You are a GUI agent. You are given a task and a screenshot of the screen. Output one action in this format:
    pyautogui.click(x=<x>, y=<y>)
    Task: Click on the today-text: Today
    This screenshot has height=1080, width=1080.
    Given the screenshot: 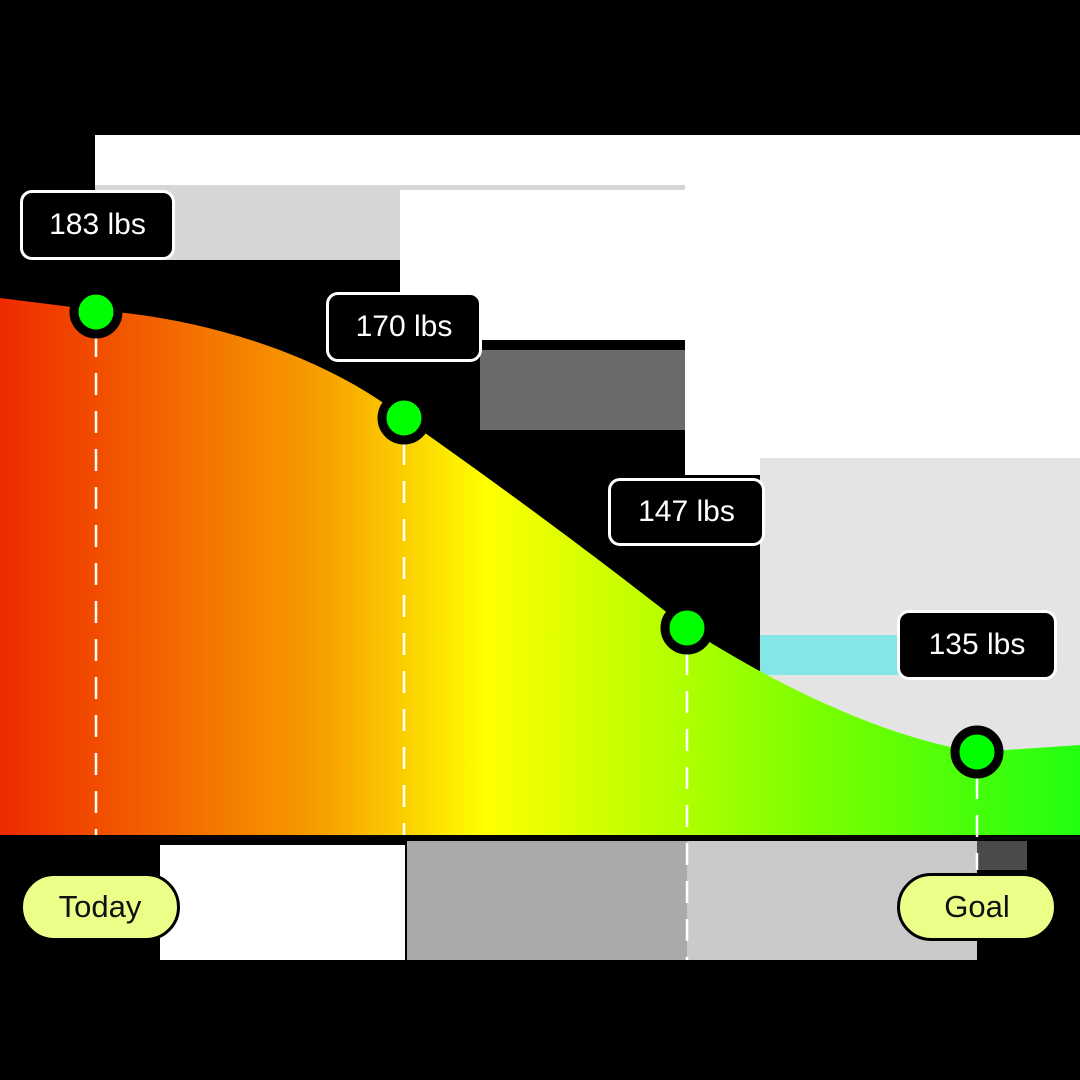 What is the action you would take?
    pyautogui.click(x=100, y=906)
    